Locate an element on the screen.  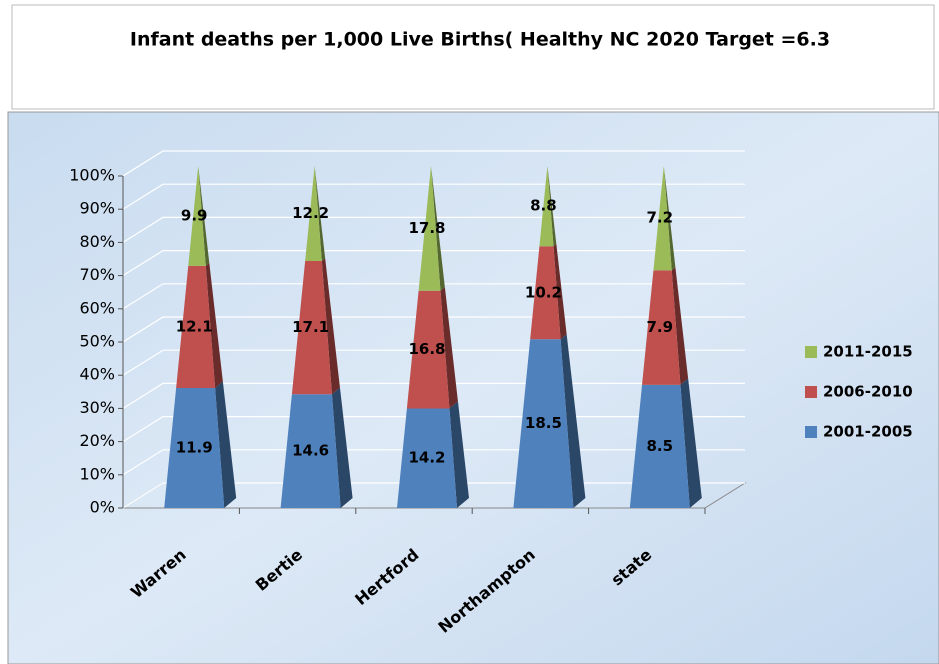
y-tick-label: 40% is located at coordinates (97, 374).